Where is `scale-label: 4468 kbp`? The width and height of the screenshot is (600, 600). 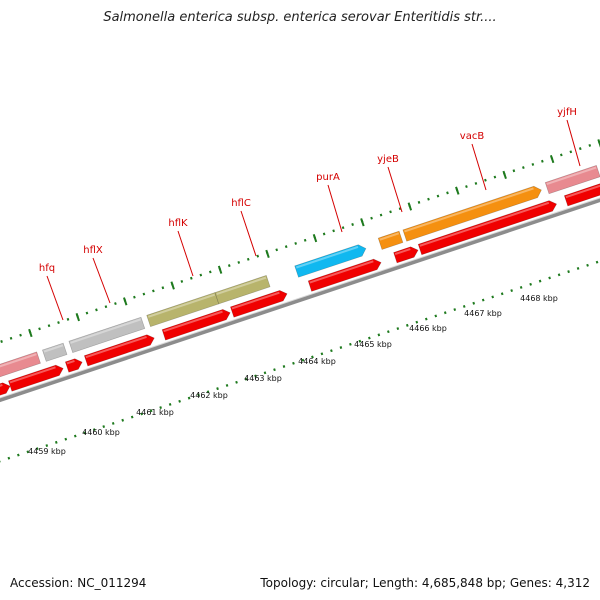 scale-label: 4468 kbp is located at coordinates (539, 298).